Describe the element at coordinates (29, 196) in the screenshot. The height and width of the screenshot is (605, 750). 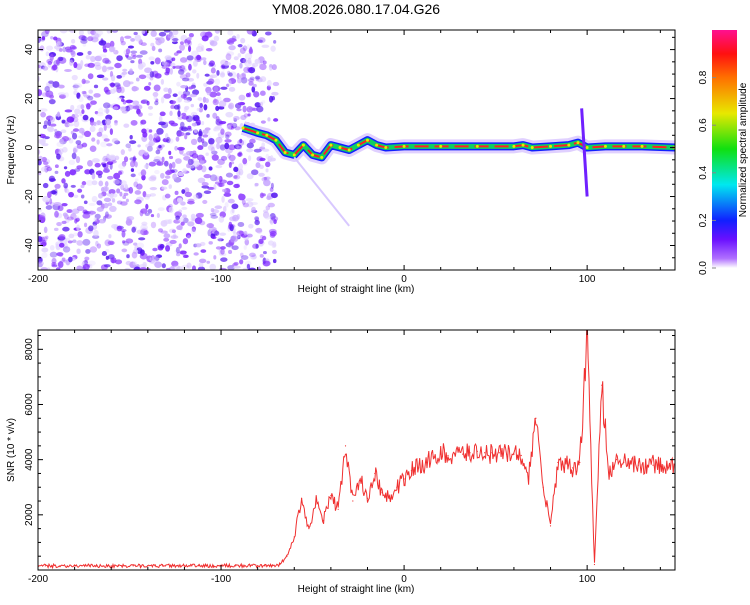
I see `y-tick-label: -20` at that location.